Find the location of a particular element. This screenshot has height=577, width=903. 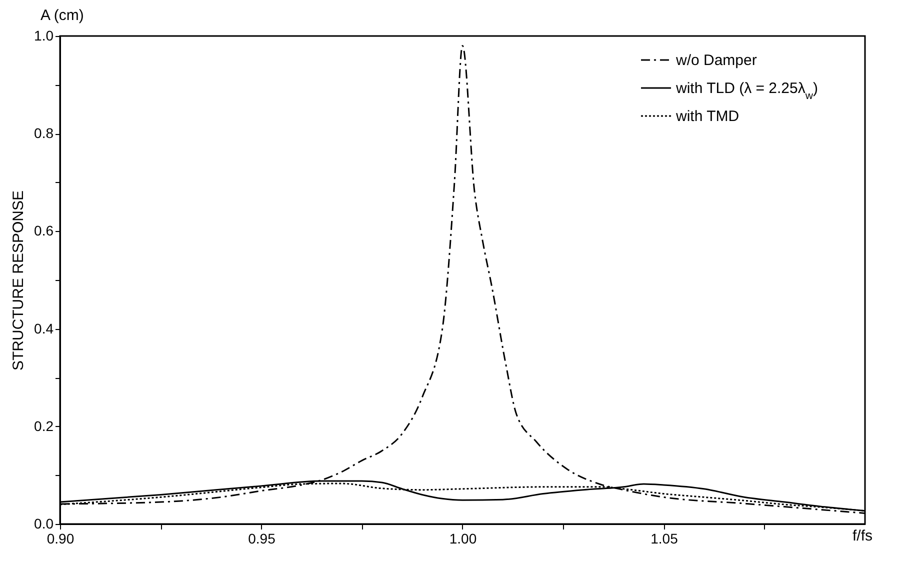

y-tick-label: 0.0 is located at coordinates (44, 524).